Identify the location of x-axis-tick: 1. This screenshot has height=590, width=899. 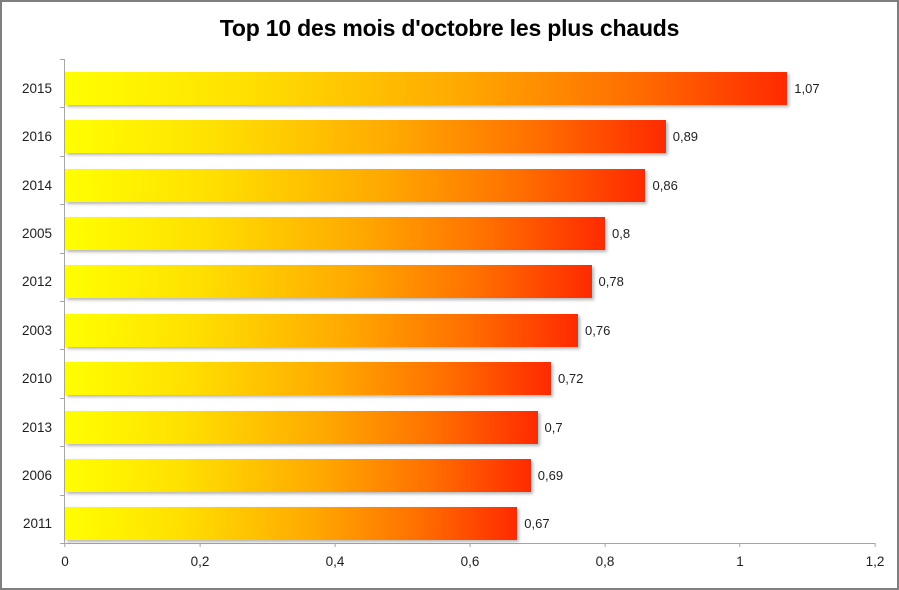
(740, 556).